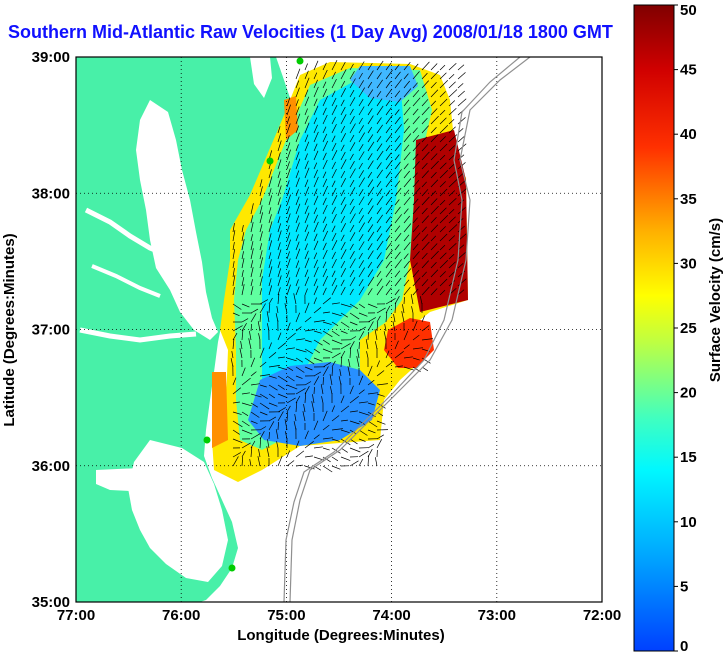  What do you see at coordinates (497, 615) in the screenshot?
I see `x-tick-label: 73:00` at bounding box center [497, 615].